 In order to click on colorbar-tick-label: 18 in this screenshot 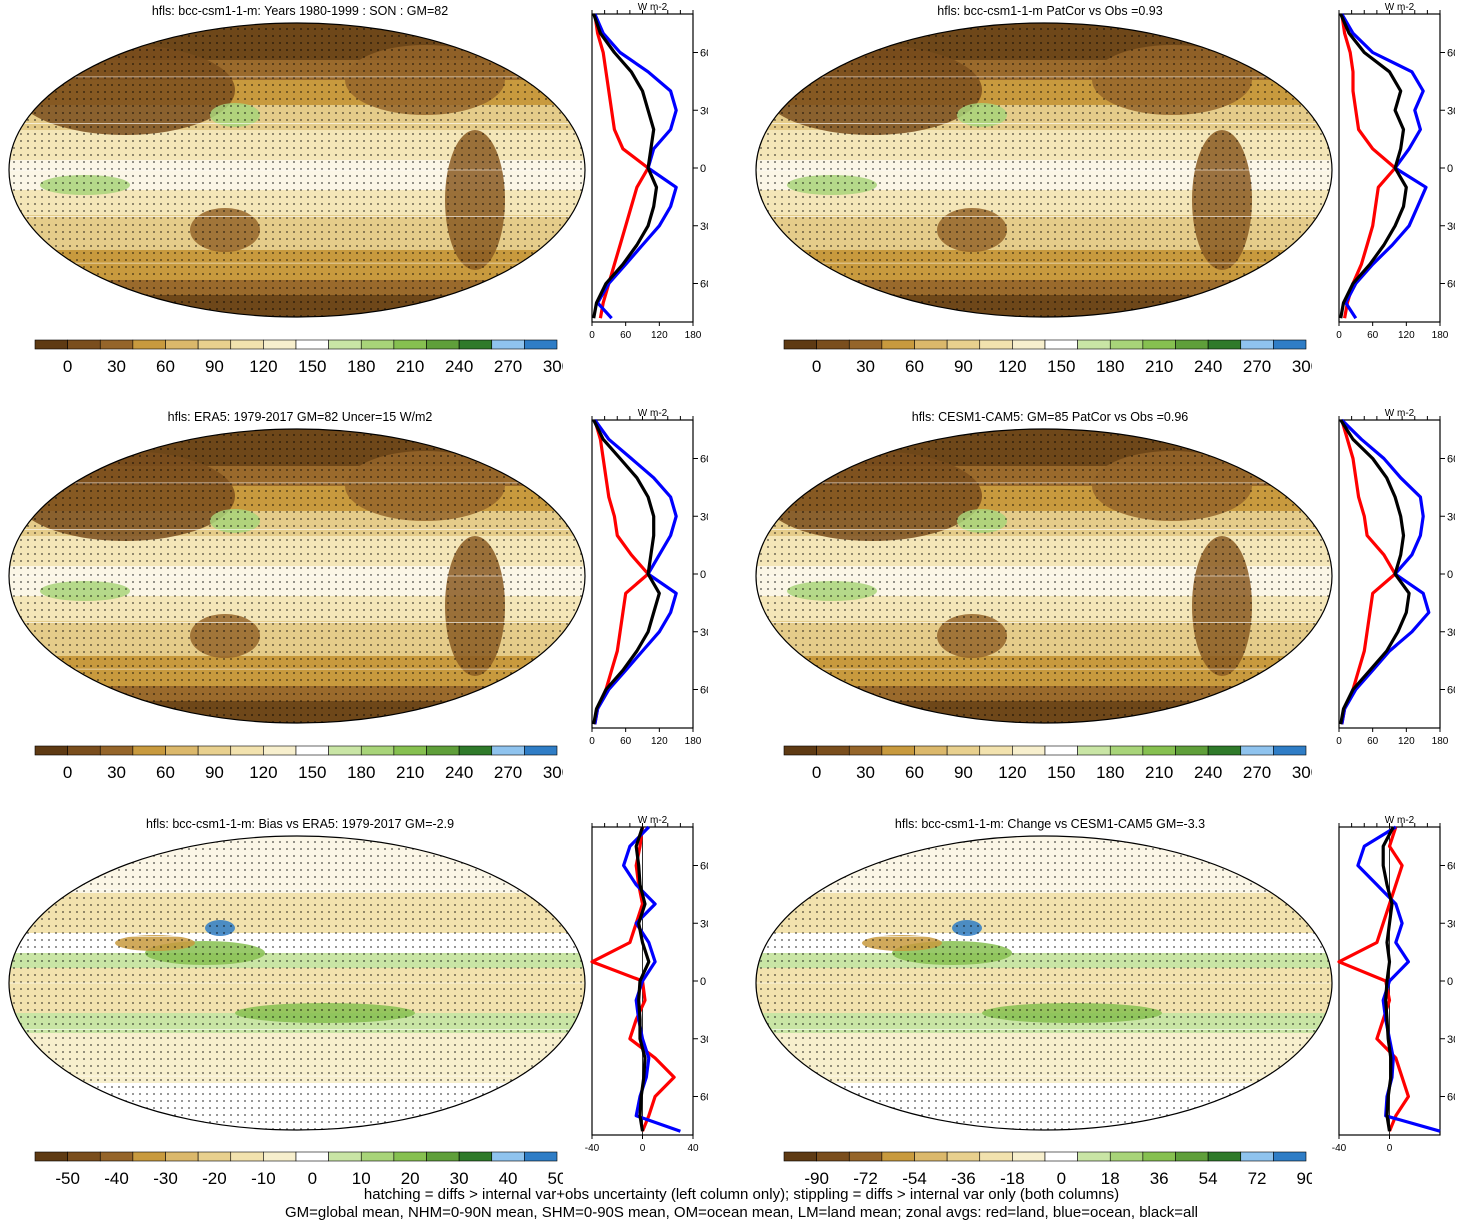, I will do `click(1110, 1178)`.